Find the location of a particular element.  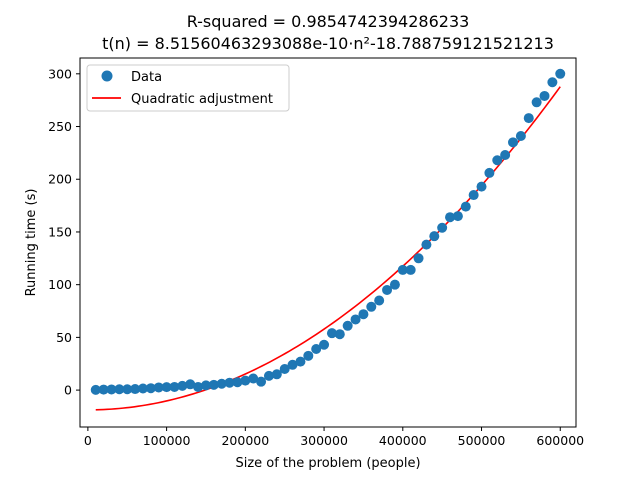

y-tick-label: 300 is located at coordinates (60, 73).